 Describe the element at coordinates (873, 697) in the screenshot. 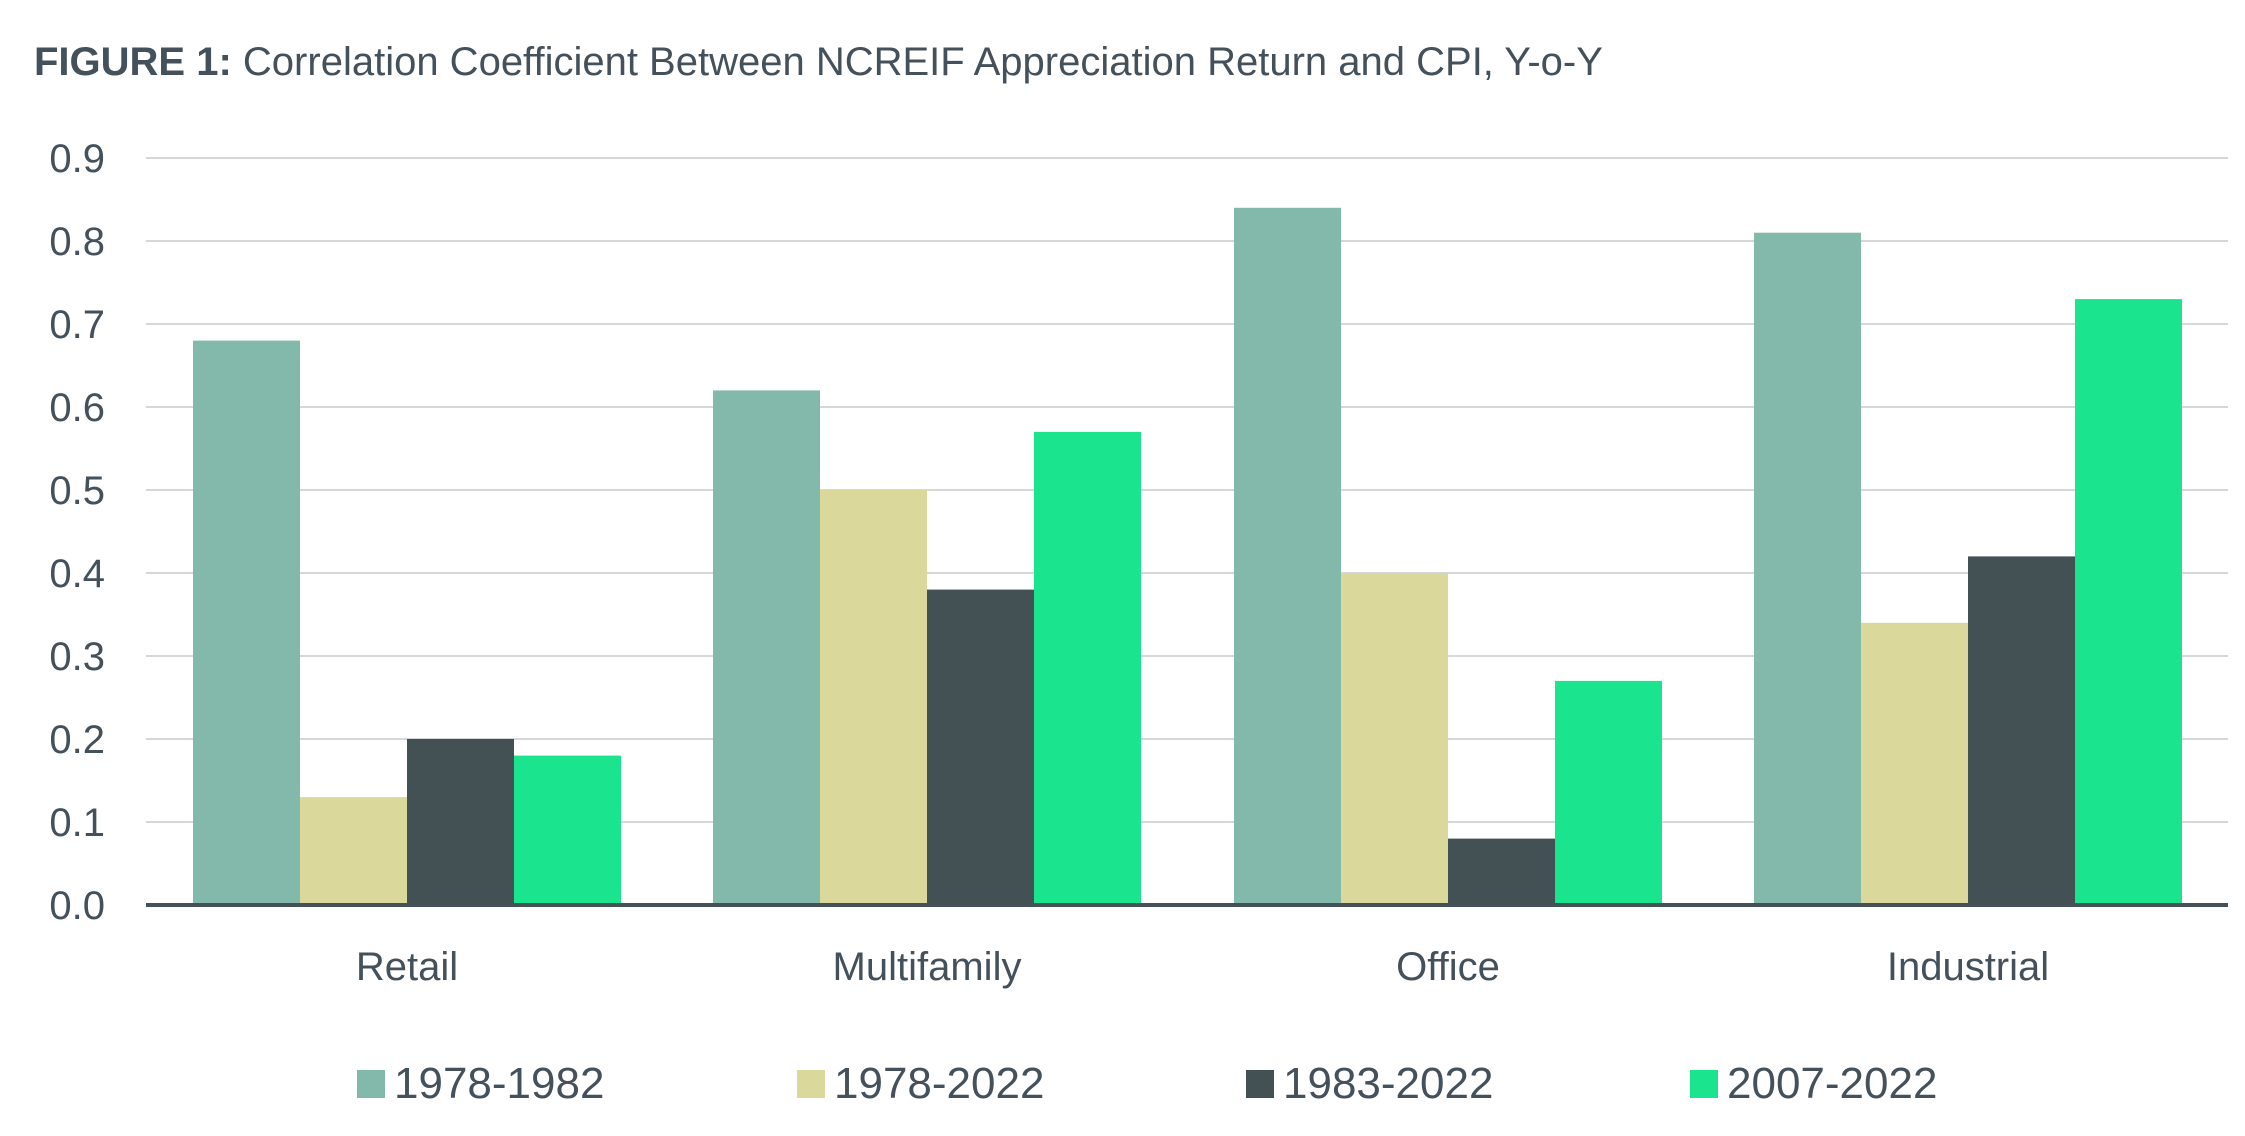

I see `bar-multifamily-1978-2022` at that location.